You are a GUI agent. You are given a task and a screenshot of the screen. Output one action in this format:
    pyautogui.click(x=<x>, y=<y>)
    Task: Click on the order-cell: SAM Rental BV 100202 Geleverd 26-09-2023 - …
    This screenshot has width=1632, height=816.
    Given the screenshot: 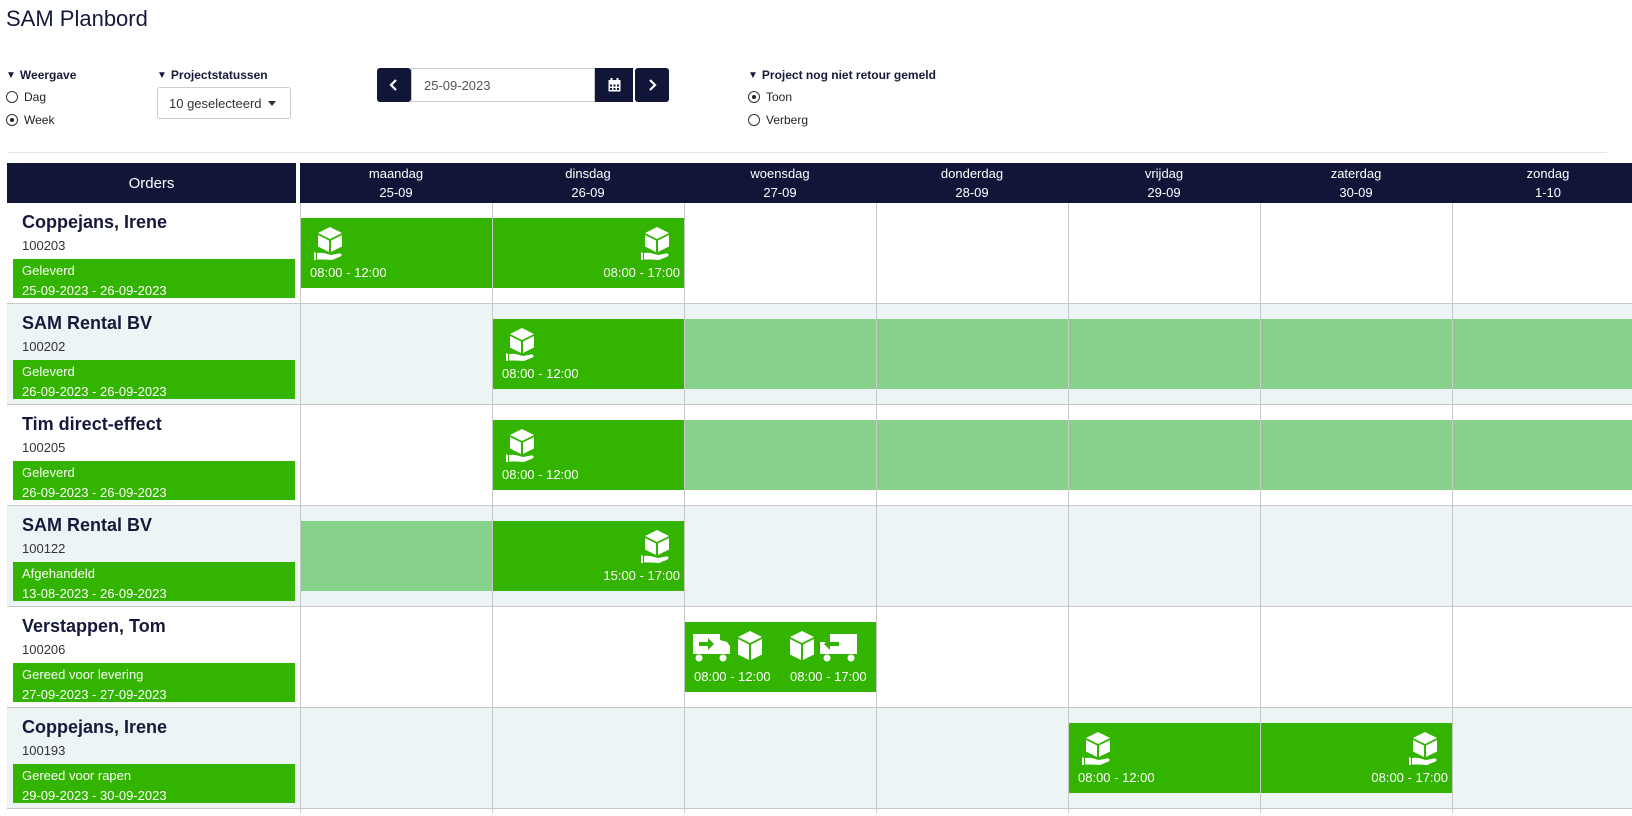 What is the action you would take?
    pyautogui.click(x=151, y=354)
    